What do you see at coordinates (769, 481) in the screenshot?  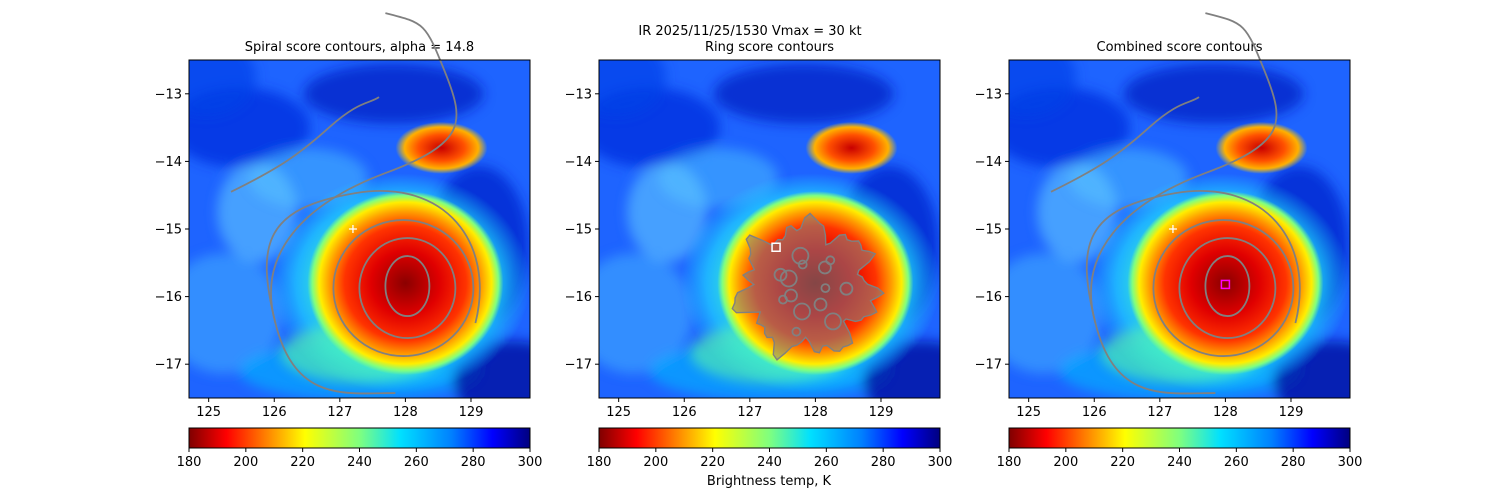 I see `colorbar-label: Brightness temp, K` at bounding box center [769, 481].